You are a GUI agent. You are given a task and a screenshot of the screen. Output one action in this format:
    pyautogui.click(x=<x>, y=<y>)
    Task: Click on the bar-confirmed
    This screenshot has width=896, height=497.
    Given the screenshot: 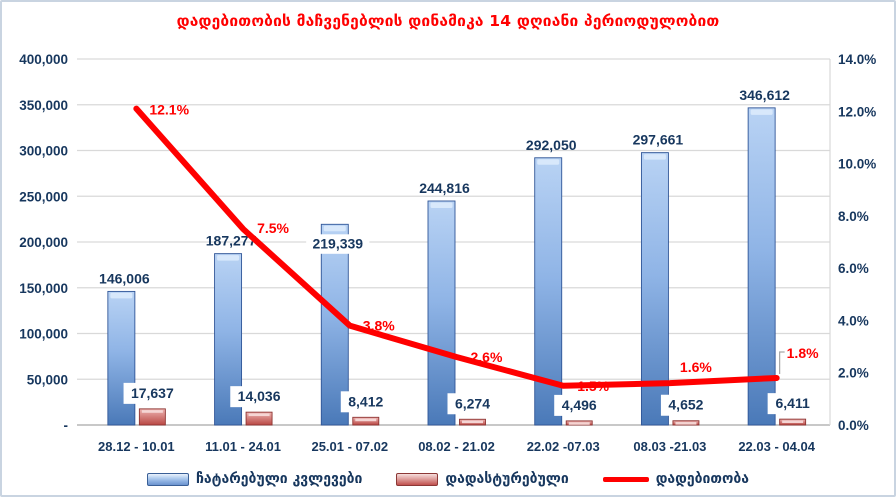 What is the action you would take?
    pyautogui.click(x=152, y=417)
    